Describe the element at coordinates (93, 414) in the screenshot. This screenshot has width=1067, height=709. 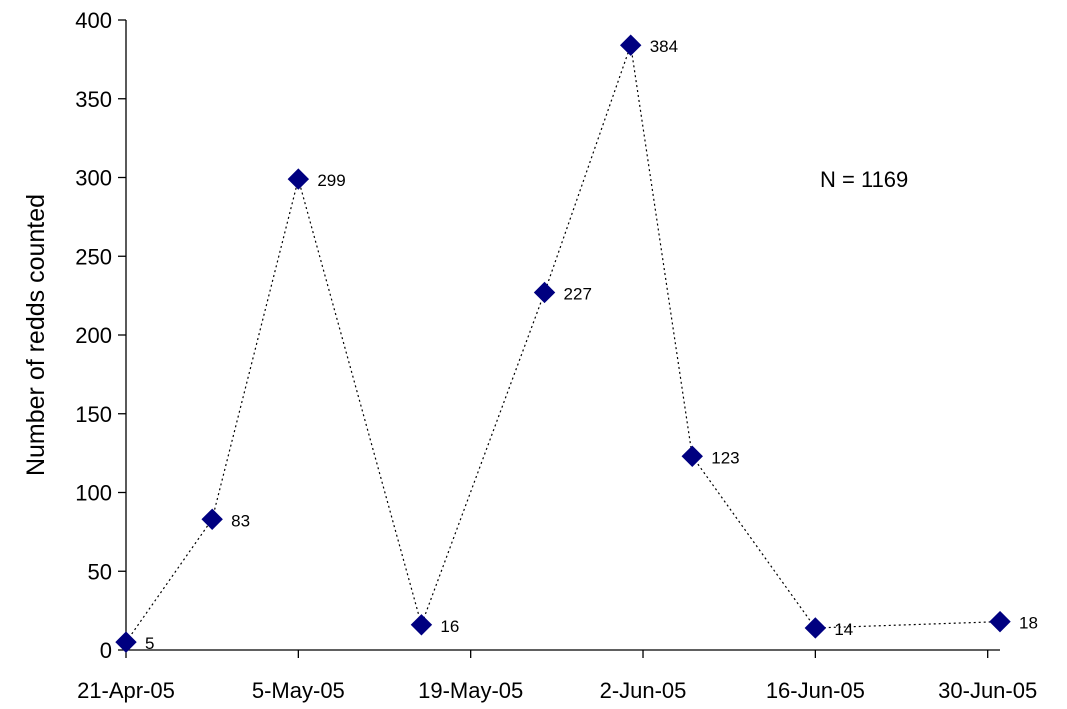
I see `y-tick-label: 150` at that location.